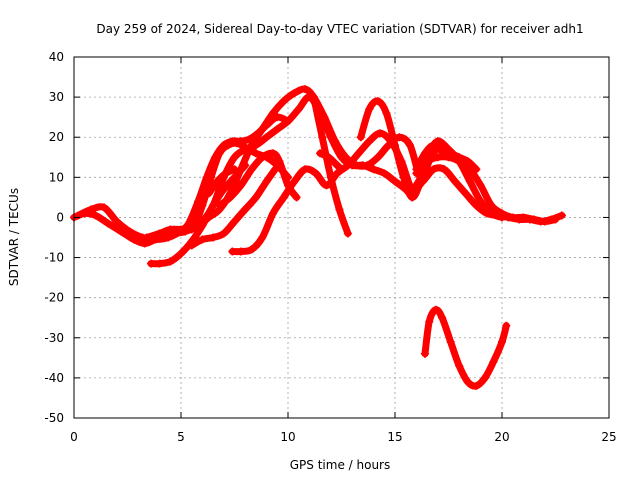 The image size is (640, 480). What do you see at coordinates (343, 437) in the screenshot?
I see `x-tick-labels: 0 5 10 15 20 25` at bounding box center [343, 437].